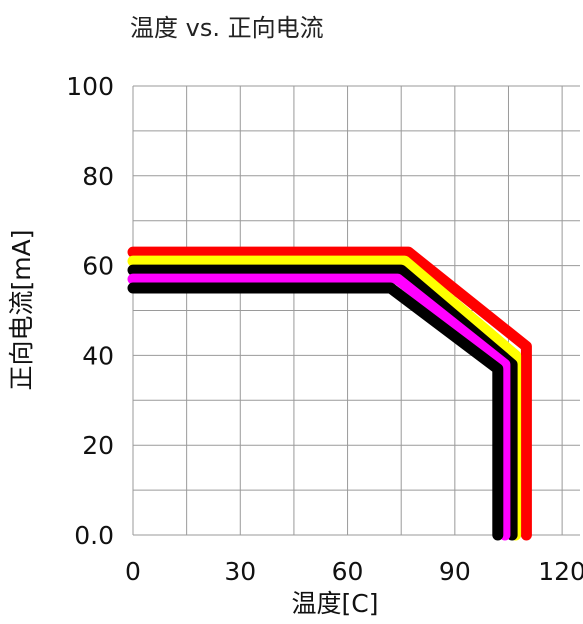 This screenshot has width=583, height=624. Describe the element at coordinates (98, 355) in the screenshot. I see `y-tick-label: 40` at that location.